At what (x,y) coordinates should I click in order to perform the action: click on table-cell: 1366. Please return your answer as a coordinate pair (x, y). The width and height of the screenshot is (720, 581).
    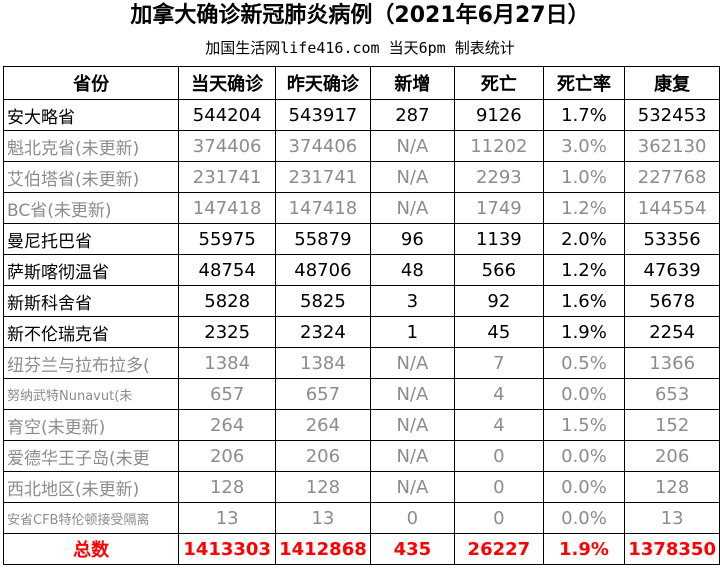
    Looking at the image, I should click on (672, 363).